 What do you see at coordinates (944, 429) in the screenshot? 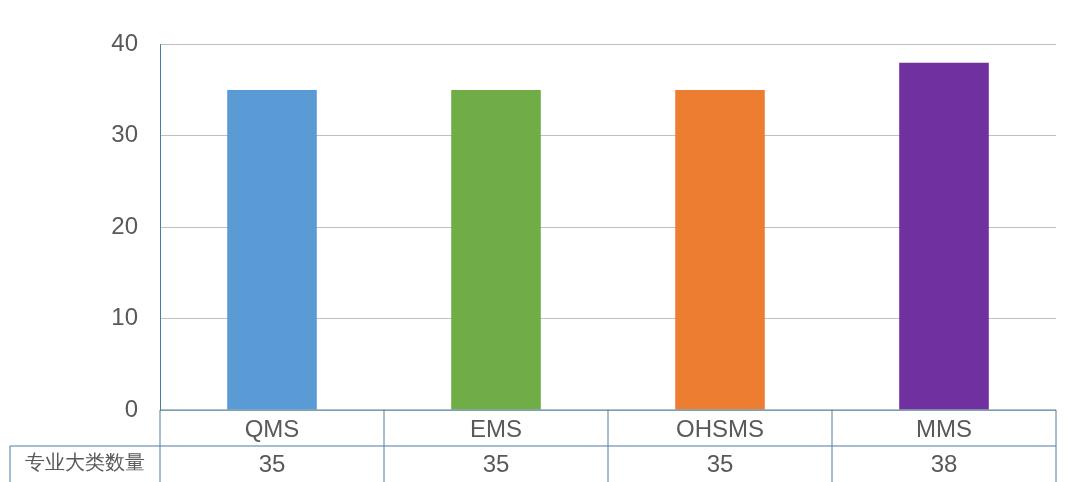
I see `x-tick-label: MMS` at bounding box center [944, 429].